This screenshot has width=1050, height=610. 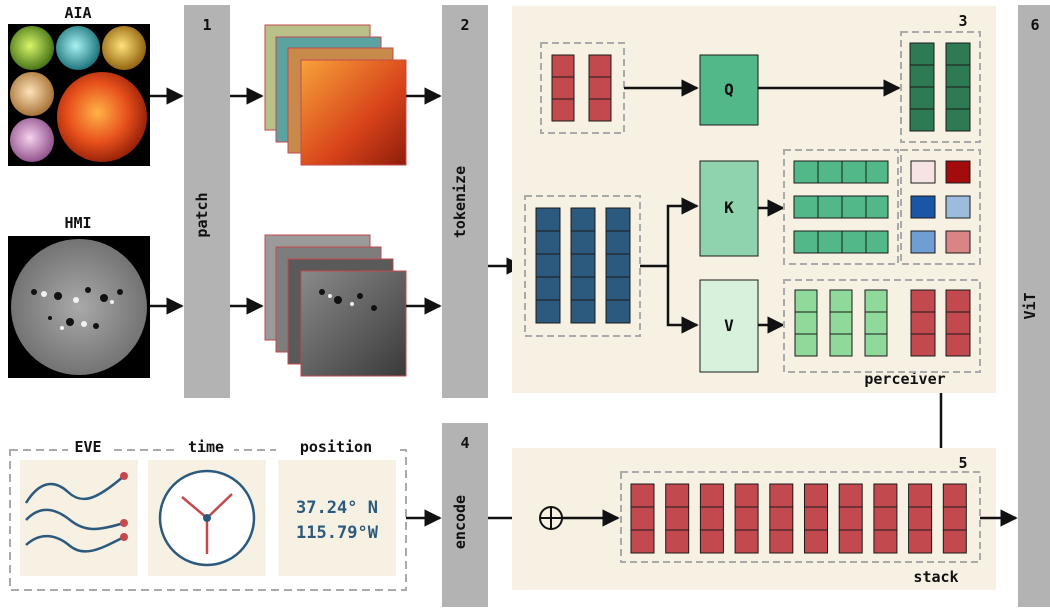 I want to click on q-projection, so click(x=729, y=90).